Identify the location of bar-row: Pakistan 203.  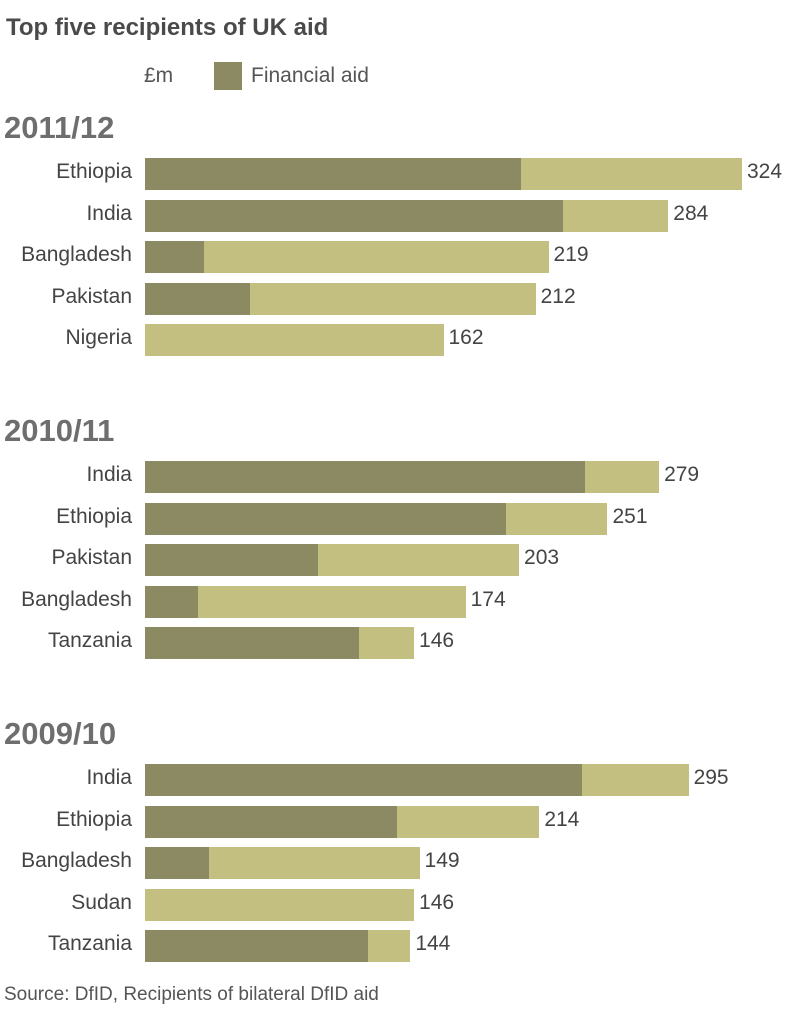
(400, 561).